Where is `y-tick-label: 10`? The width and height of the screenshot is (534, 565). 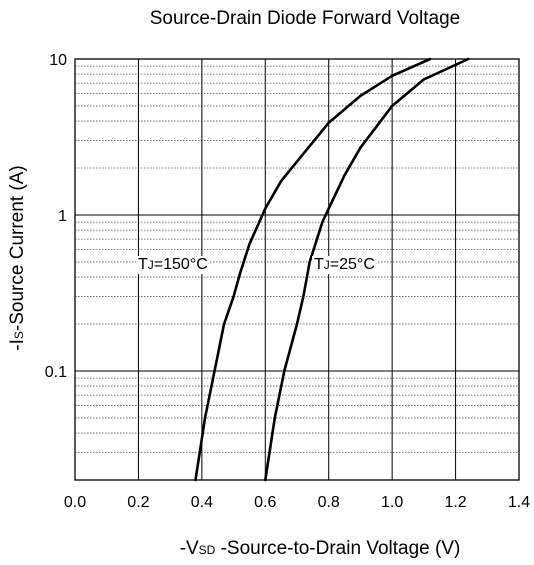
y-tick-label: 10 is located at coordinates (58, 60).